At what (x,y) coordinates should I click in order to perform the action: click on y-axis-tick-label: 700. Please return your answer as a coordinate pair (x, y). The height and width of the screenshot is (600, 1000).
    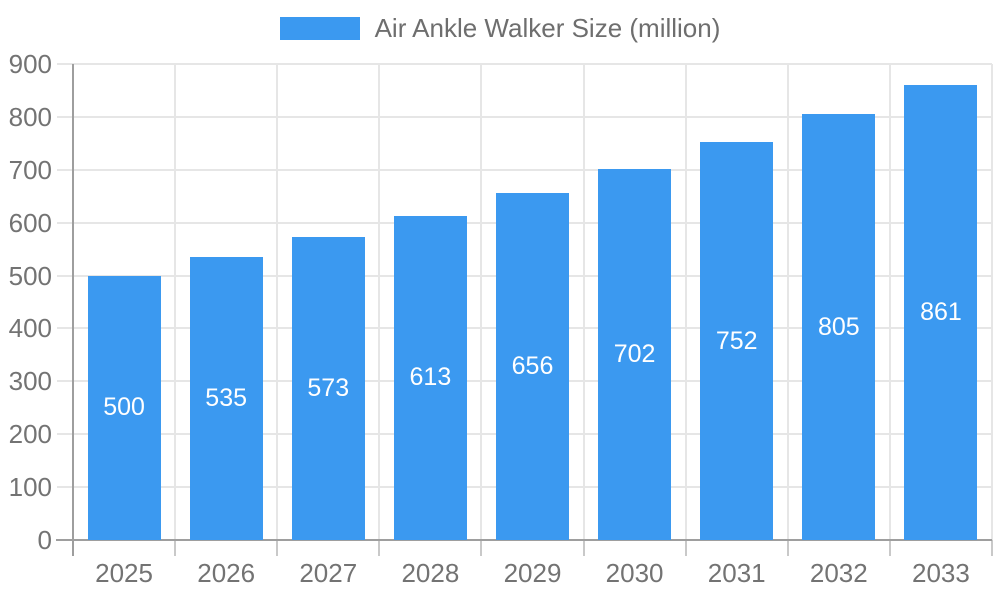
    Looking at the image, I should click on (30, 169).